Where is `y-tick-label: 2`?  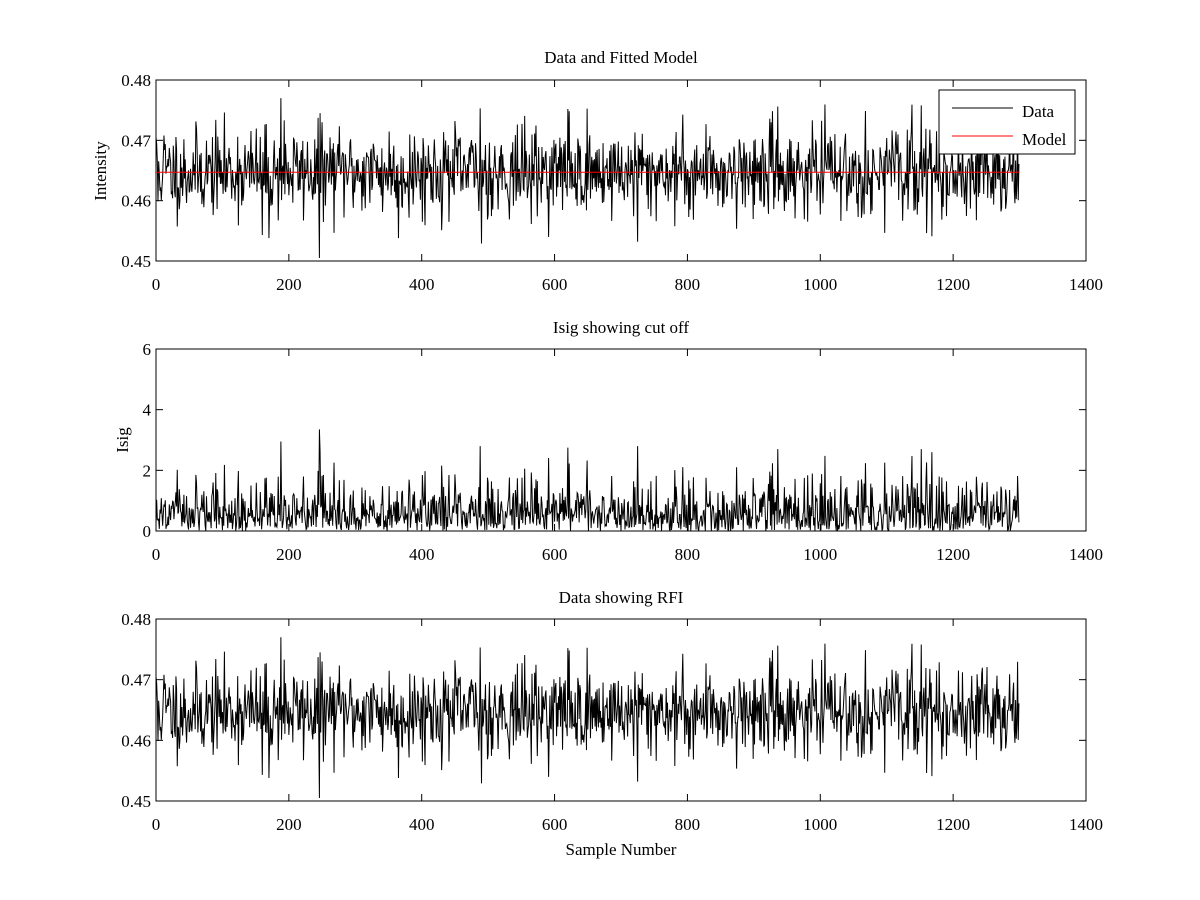 y-tick-label: 2 is located at coordinates (147, 470).